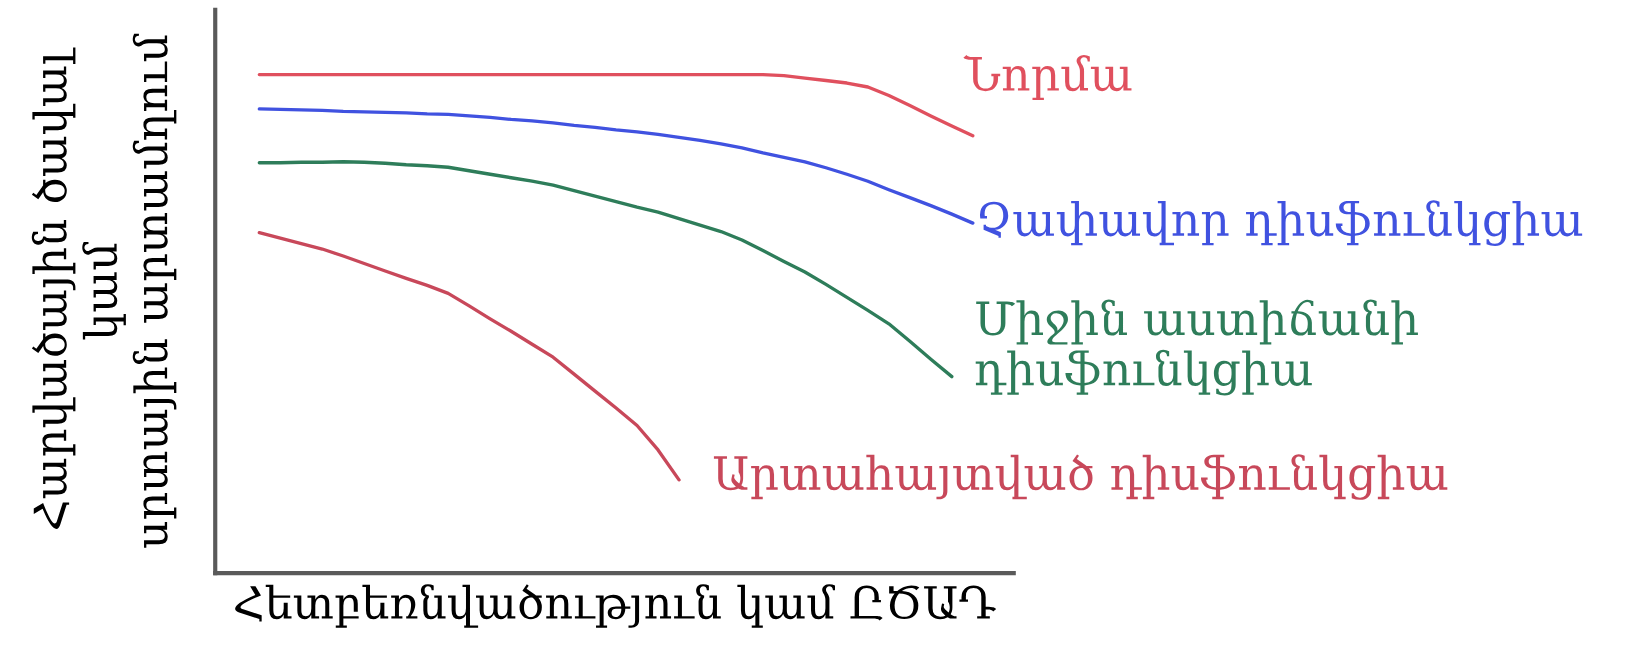 This screenshot has height=649, width=1643. I want to click on y-axis-title: Հարվածային ծավալ կամ սրտային արտամղում, so click(104, 290).